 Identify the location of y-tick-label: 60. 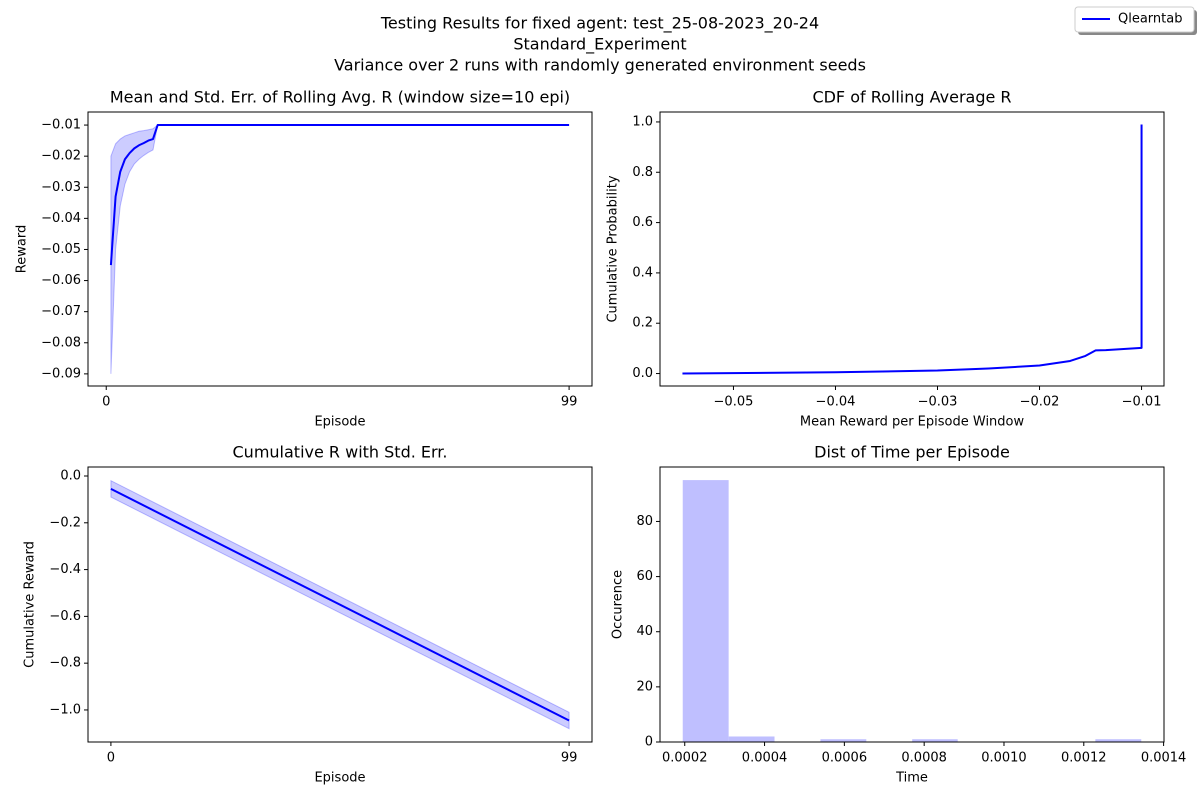
(644, 576).